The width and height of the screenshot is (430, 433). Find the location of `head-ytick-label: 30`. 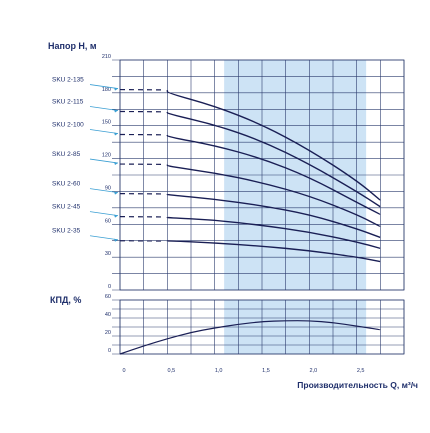

head-ytick-label: 30 is located at coordinates (108, 254).